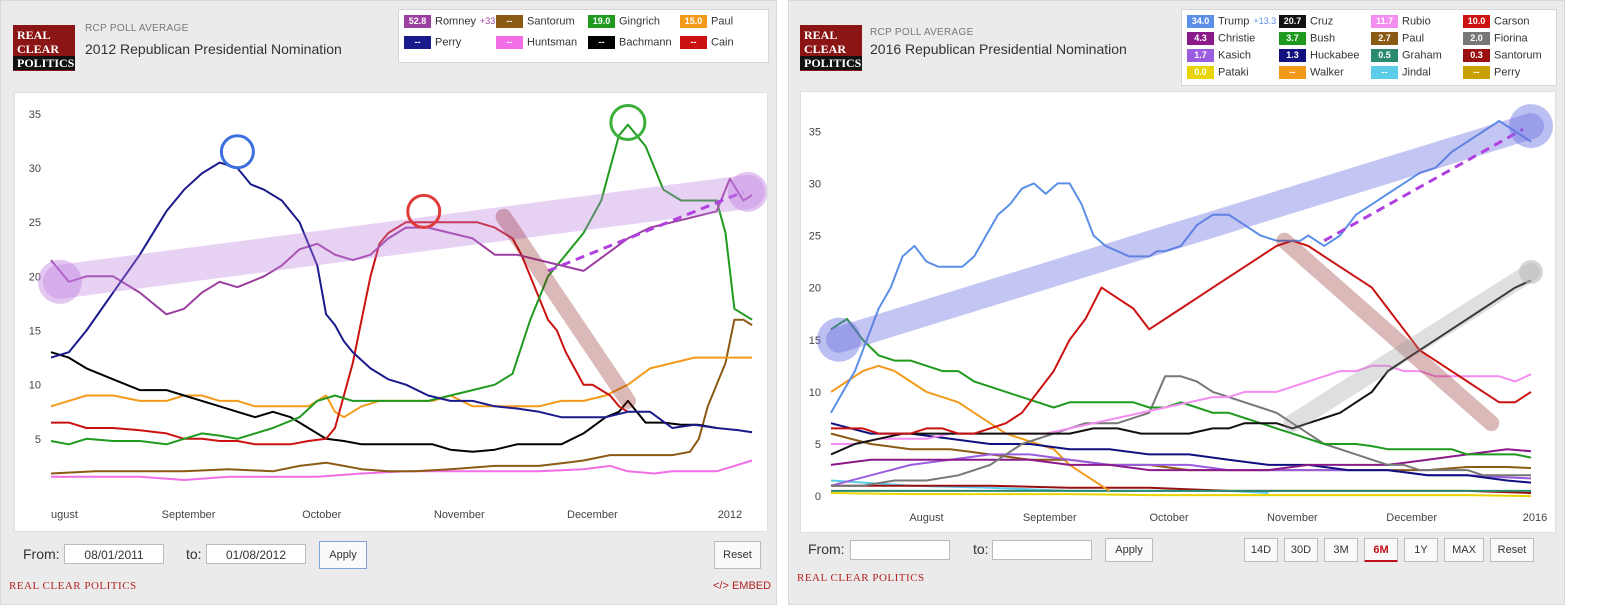 This screenshot has width=1600, height=605. I want to click on legend-item-santorum: -- Santorum, so click(535, 22).